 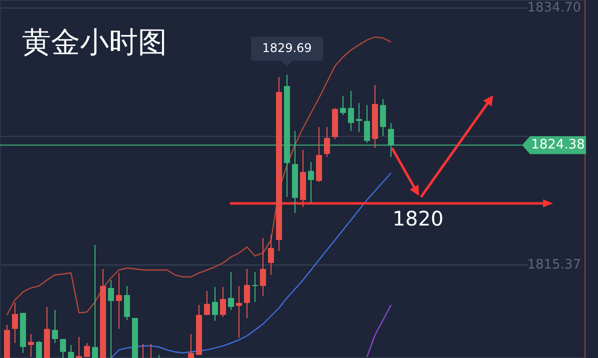 What do you see at coordinates (554, 8) in the screenshot?
I see `y-tick-label: 1834.70` at bounding box center [554, 8].